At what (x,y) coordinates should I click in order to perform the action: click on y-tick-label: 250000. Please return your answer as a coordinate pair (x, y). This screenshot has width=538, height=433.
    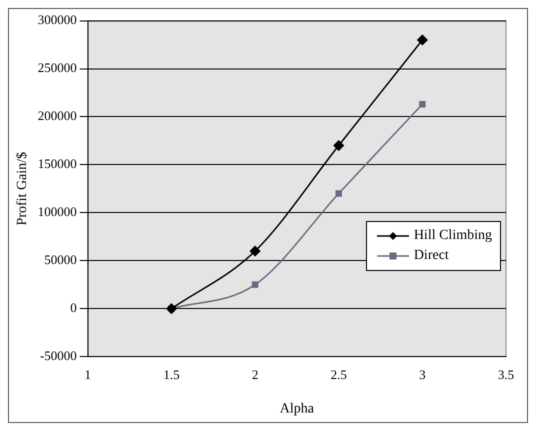
    Looking at the image, I should click on (57, 68).